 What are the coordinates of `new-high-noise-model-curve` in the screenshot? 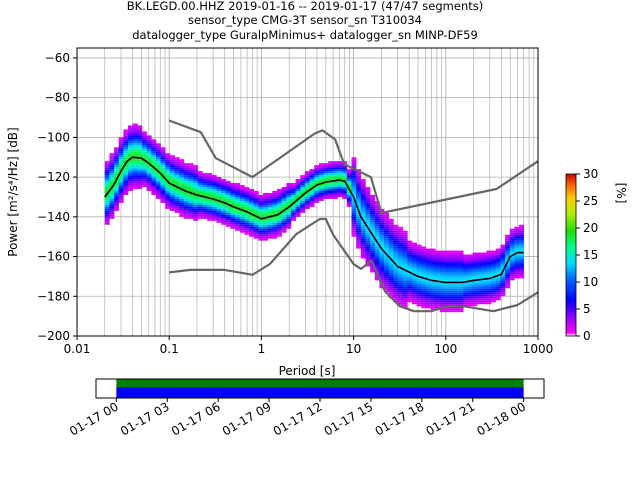 It's located at (353, 166).